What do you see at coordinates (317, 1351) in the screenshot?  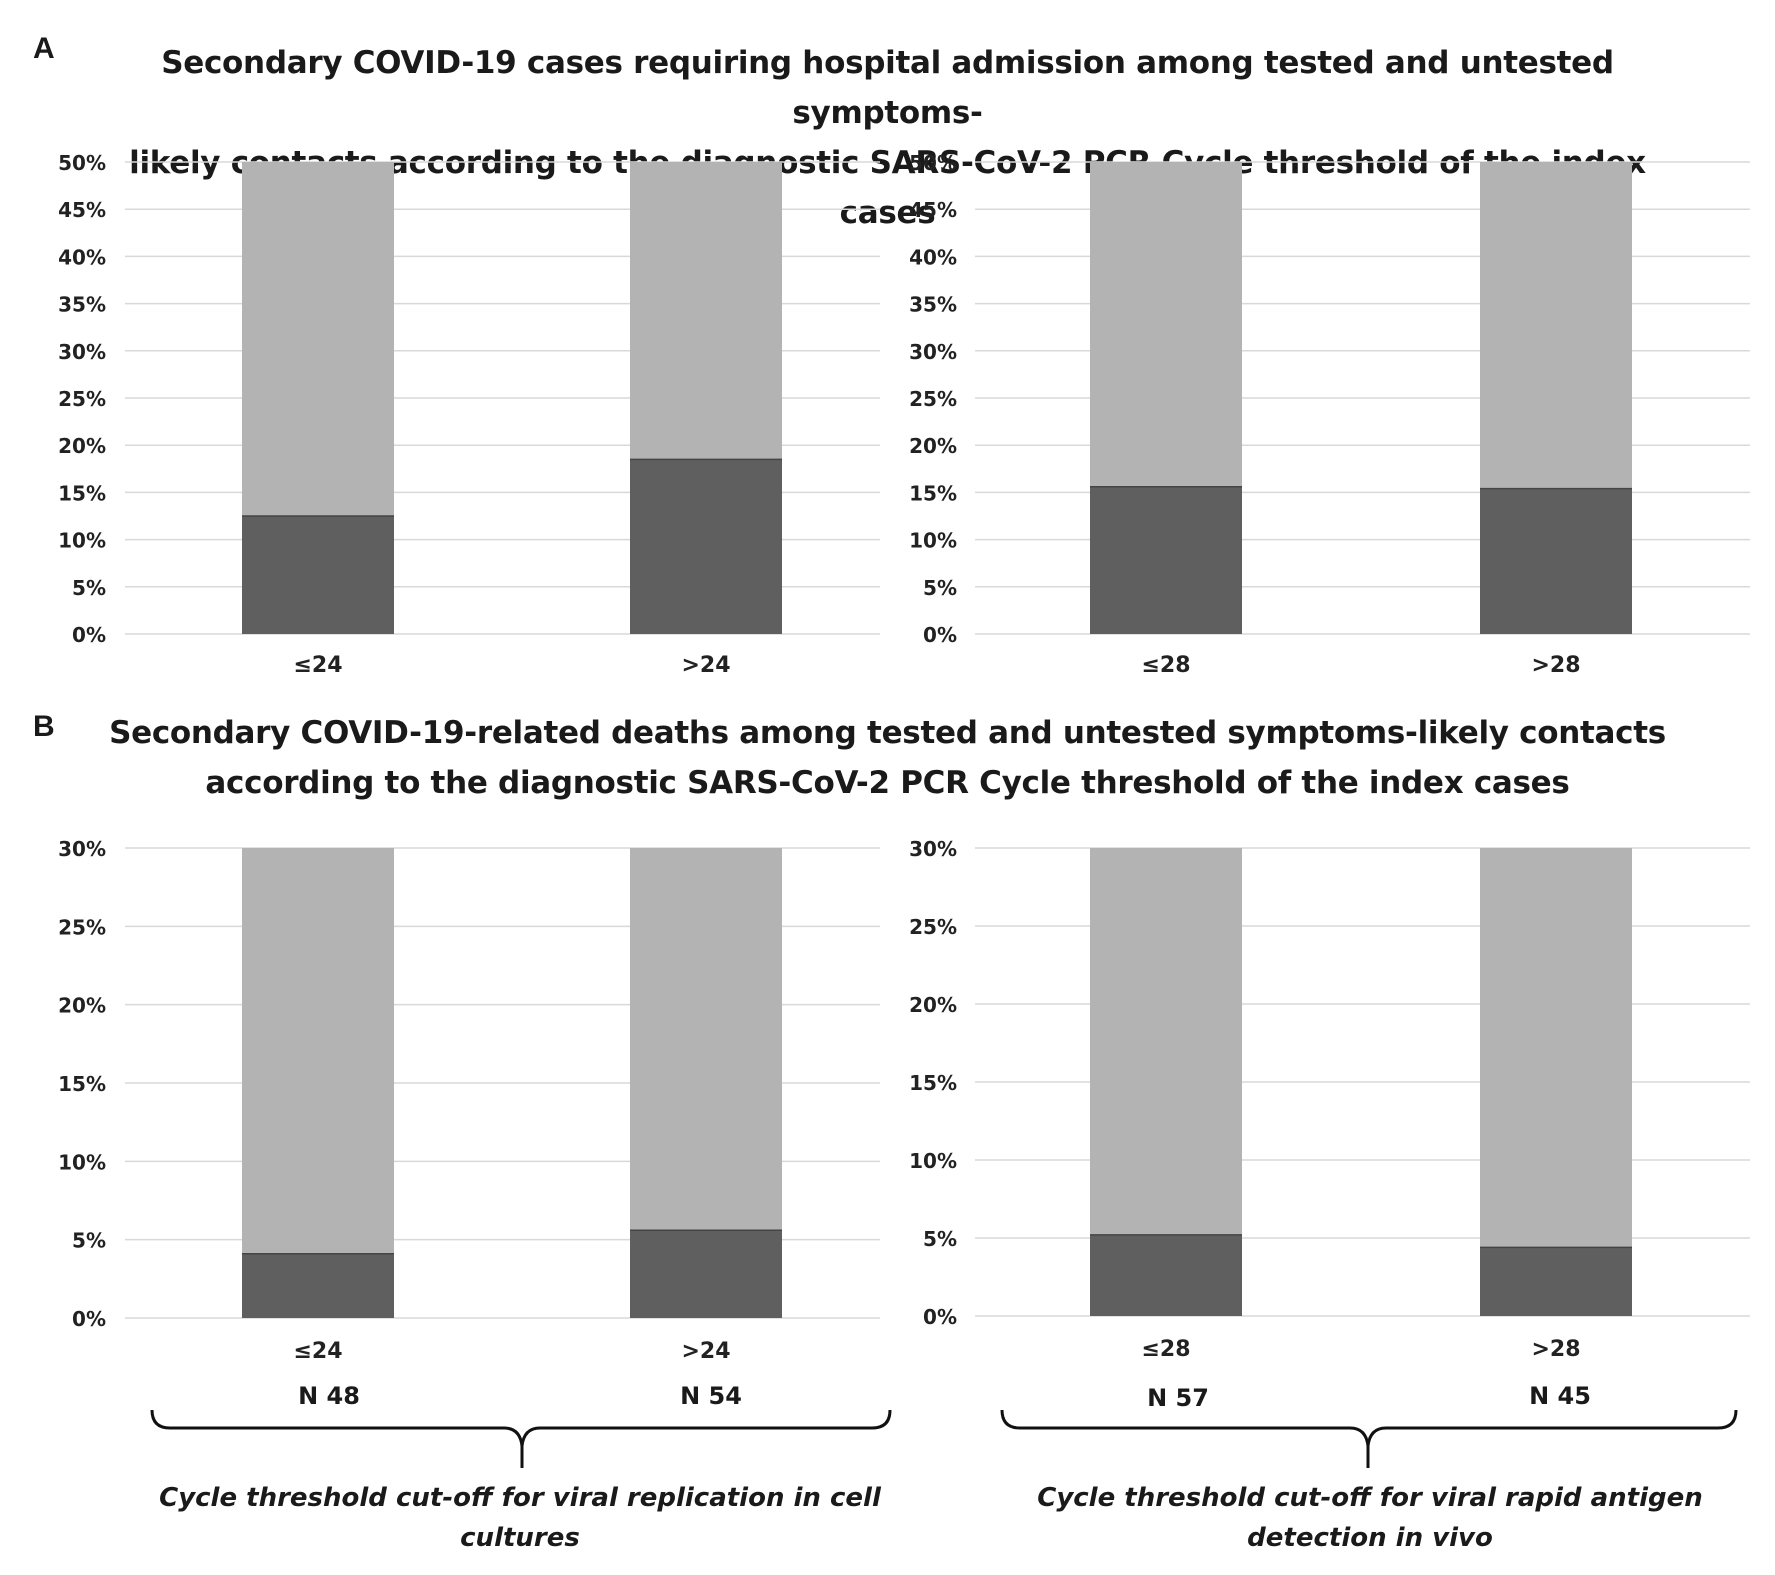 I see `x-category-label-B-left-0: ≤24` at bounding box center [317, 1351].